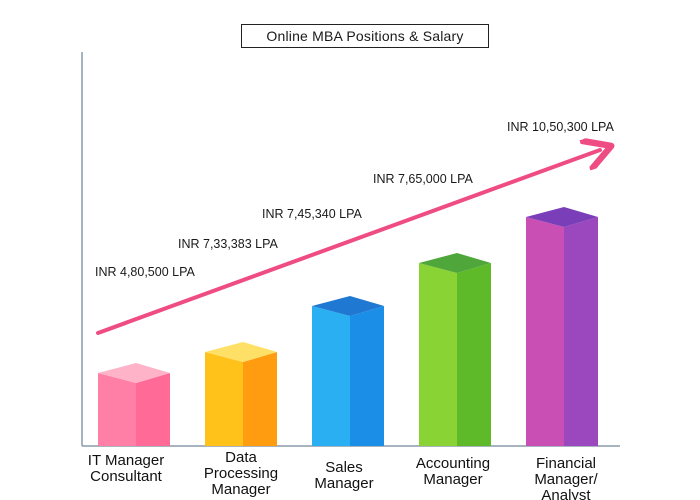 Image resolution: width=700 pixels, height=500 pixels. I want to click on category-label: Accounting Manager, so click(453, 471).